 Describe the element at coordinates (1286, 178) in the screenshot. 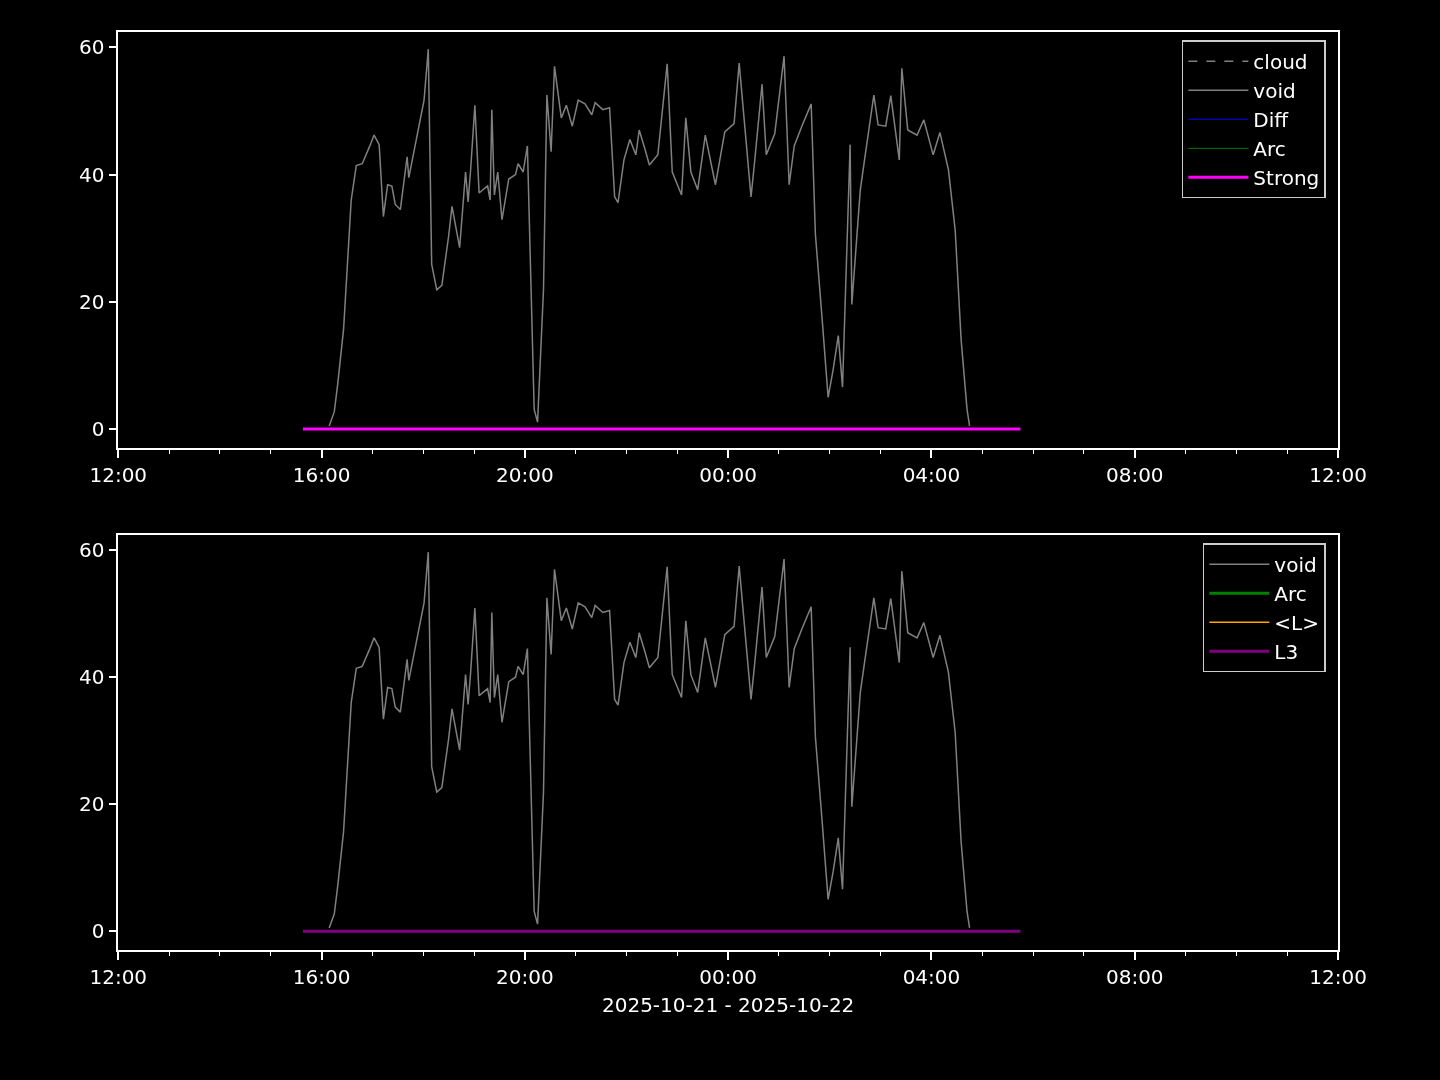

I see `legend-label: Strong` at that location.